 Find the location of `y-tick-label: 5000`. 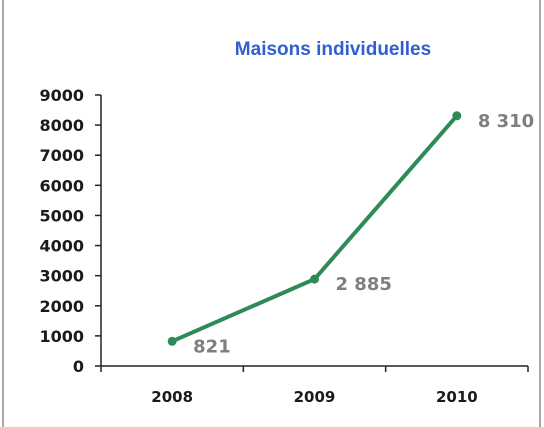

y-tick-label: 5000 is located at coordinates (61, 215).